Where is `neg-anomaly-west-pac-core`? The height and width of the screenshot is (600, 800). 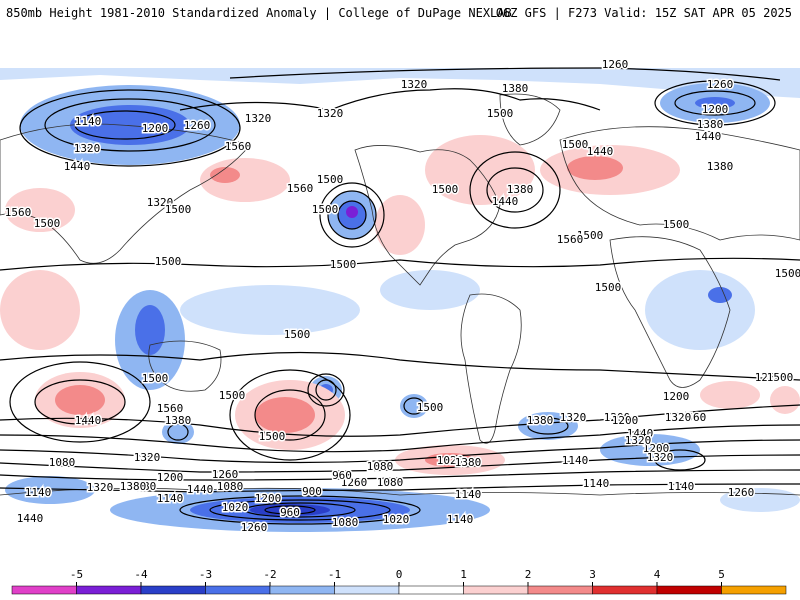 neg-anomaly-west-pac-core is located at coordinates (150, 330).